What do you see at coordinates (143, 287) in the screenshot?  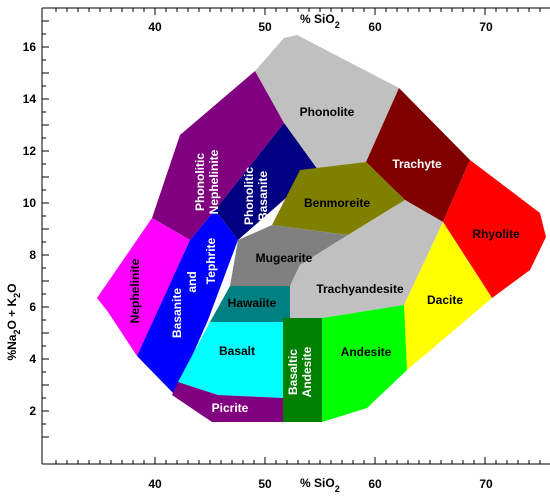 I see `field-nephelinite` at bounding box center [143, 287].